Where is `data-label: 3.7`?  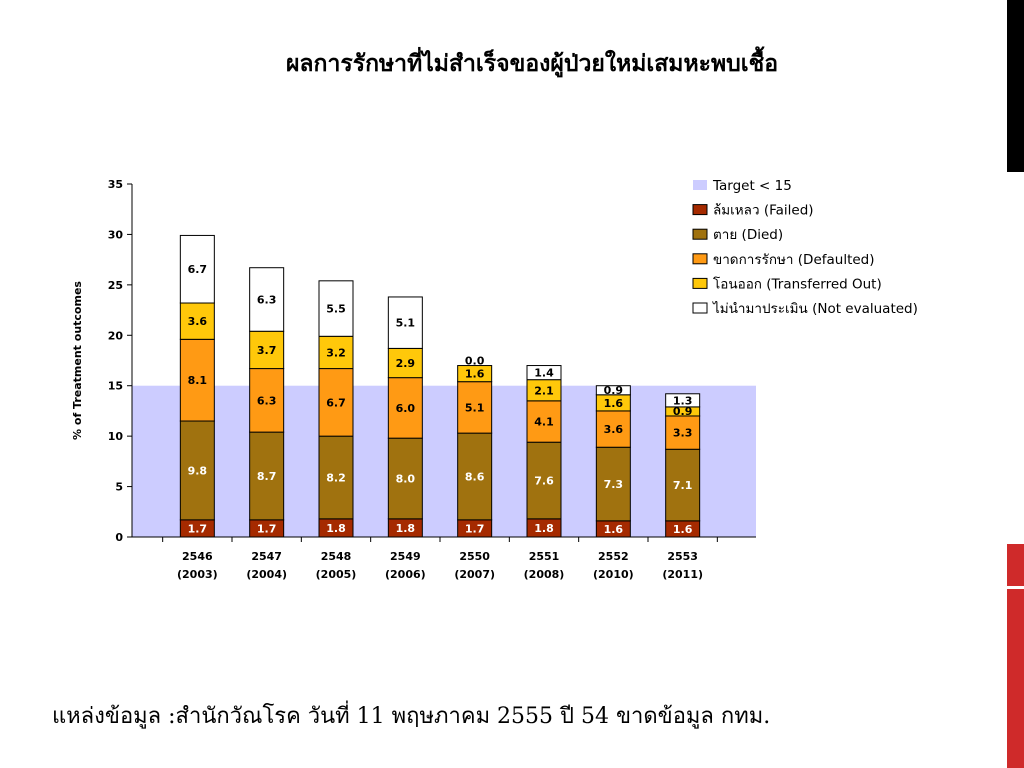
data-label: 3.7 is located at coordinates (267, 350).